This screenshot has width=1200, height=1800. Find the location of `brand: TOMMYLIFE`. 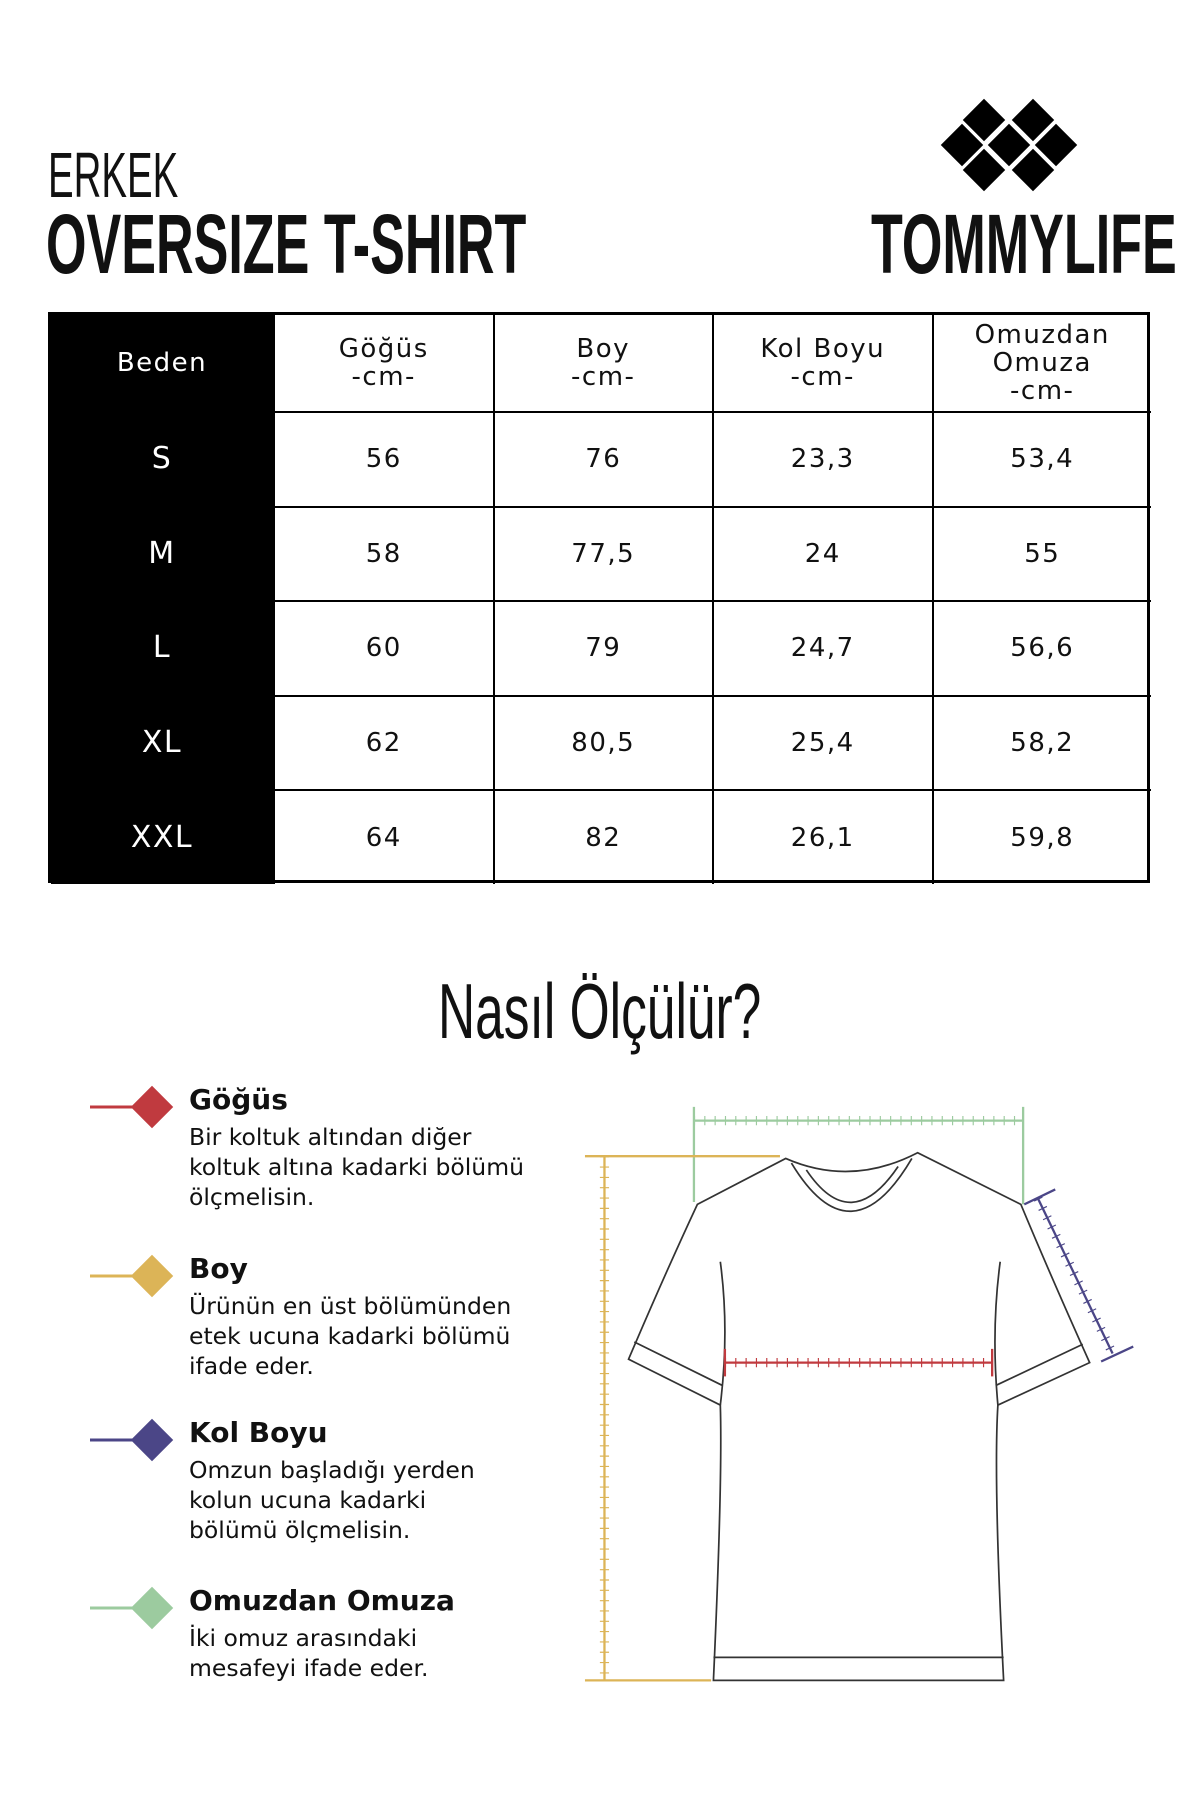

brand: TOMMYLIFE is located at coordinates (1024, 244).